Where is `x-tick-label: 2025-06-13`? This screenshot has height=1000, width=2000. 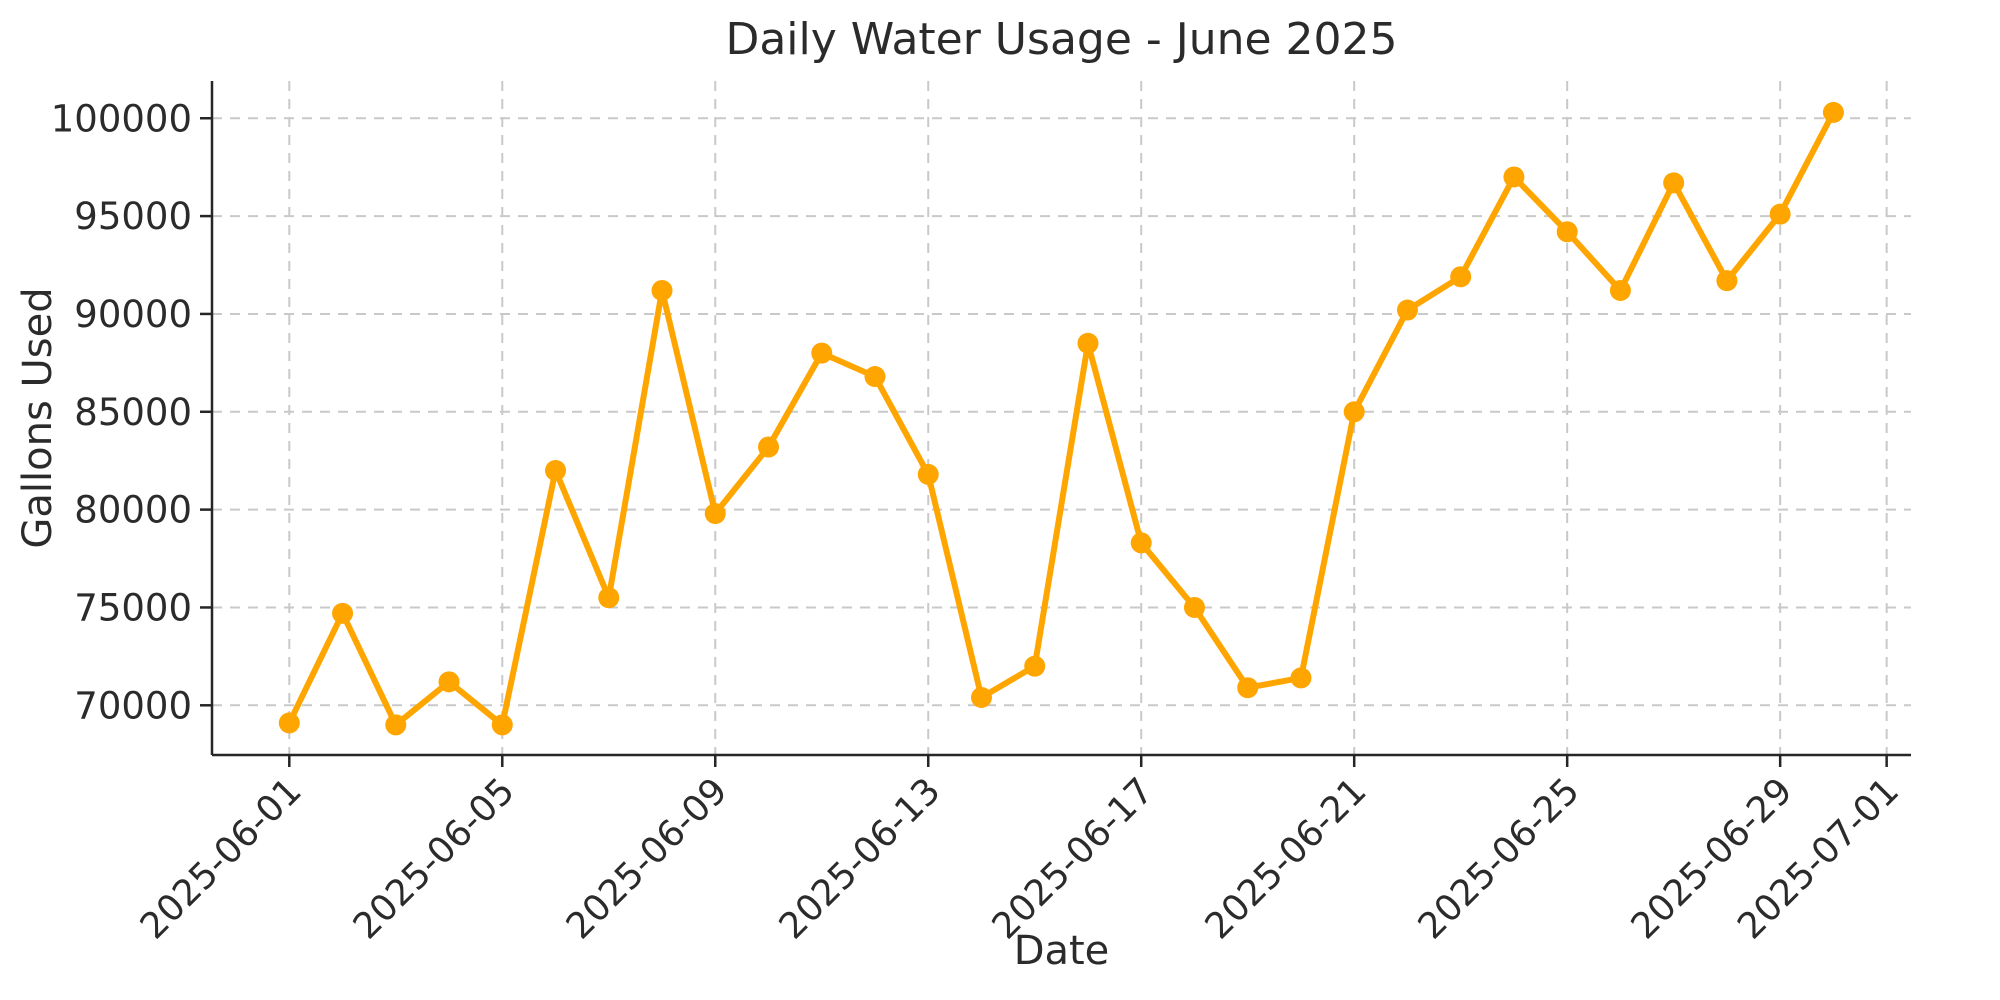 x-tick-label: 2025-06-13 is located at coordinates (860, 858).